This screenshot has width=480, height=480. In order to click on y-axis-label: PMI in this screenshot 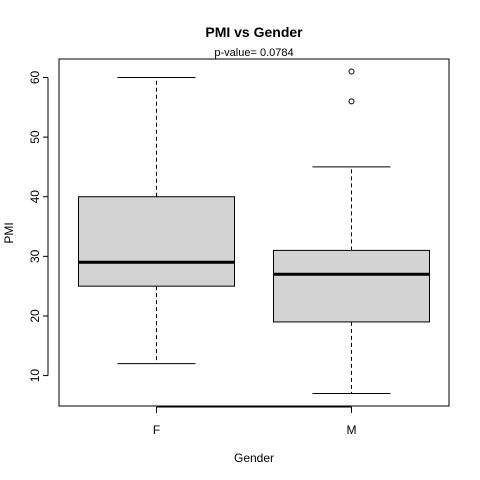, I will do `click(9, 232)`.